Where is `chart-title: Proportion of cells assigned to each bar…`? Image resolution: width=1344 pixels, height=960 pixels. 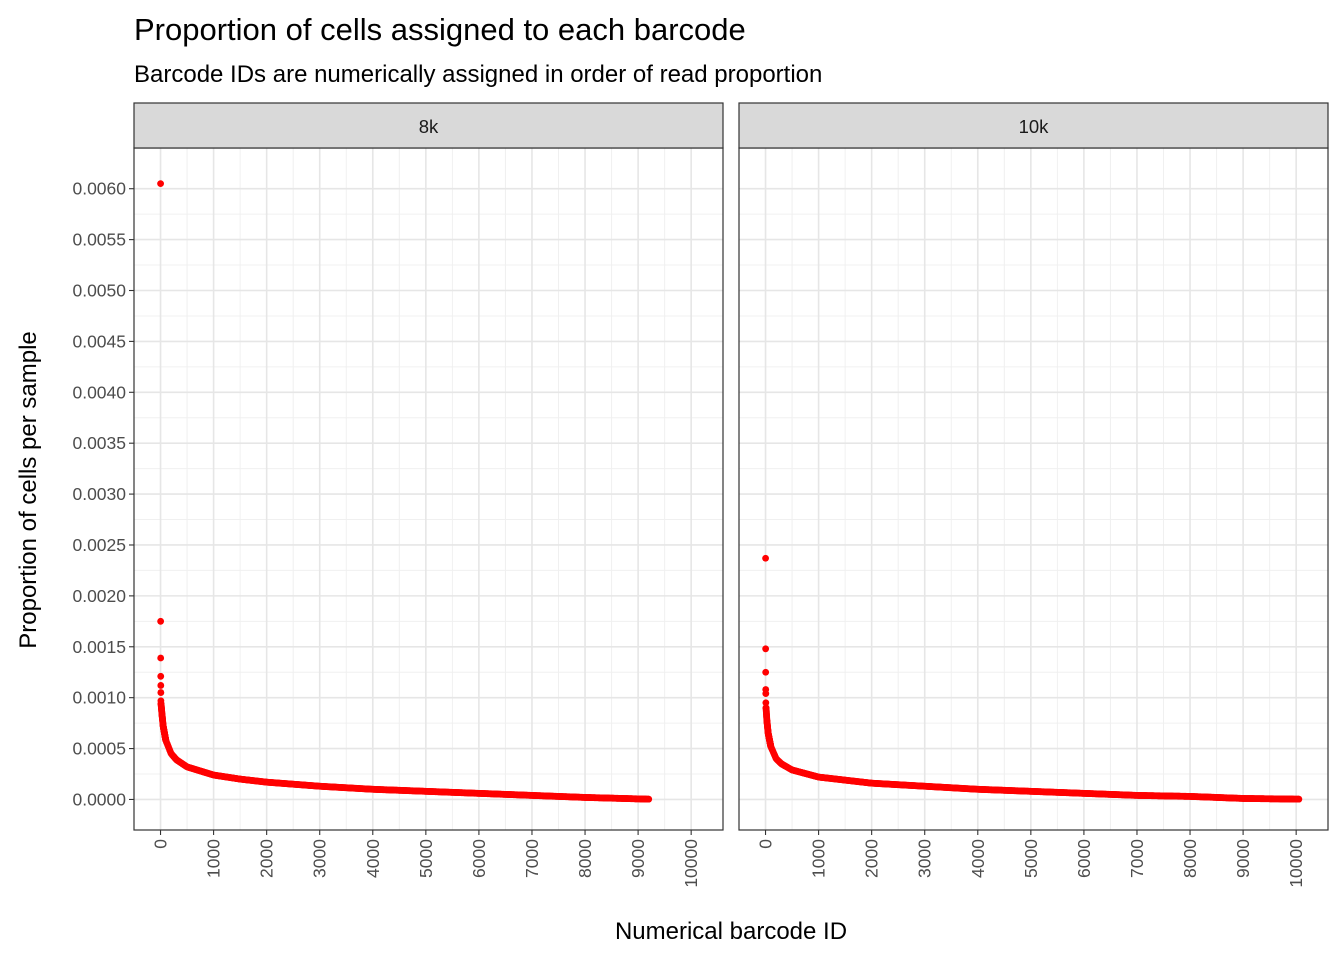 chart-title: Proportion of cells assigned to each bar… is located at coordinates (440, 29).